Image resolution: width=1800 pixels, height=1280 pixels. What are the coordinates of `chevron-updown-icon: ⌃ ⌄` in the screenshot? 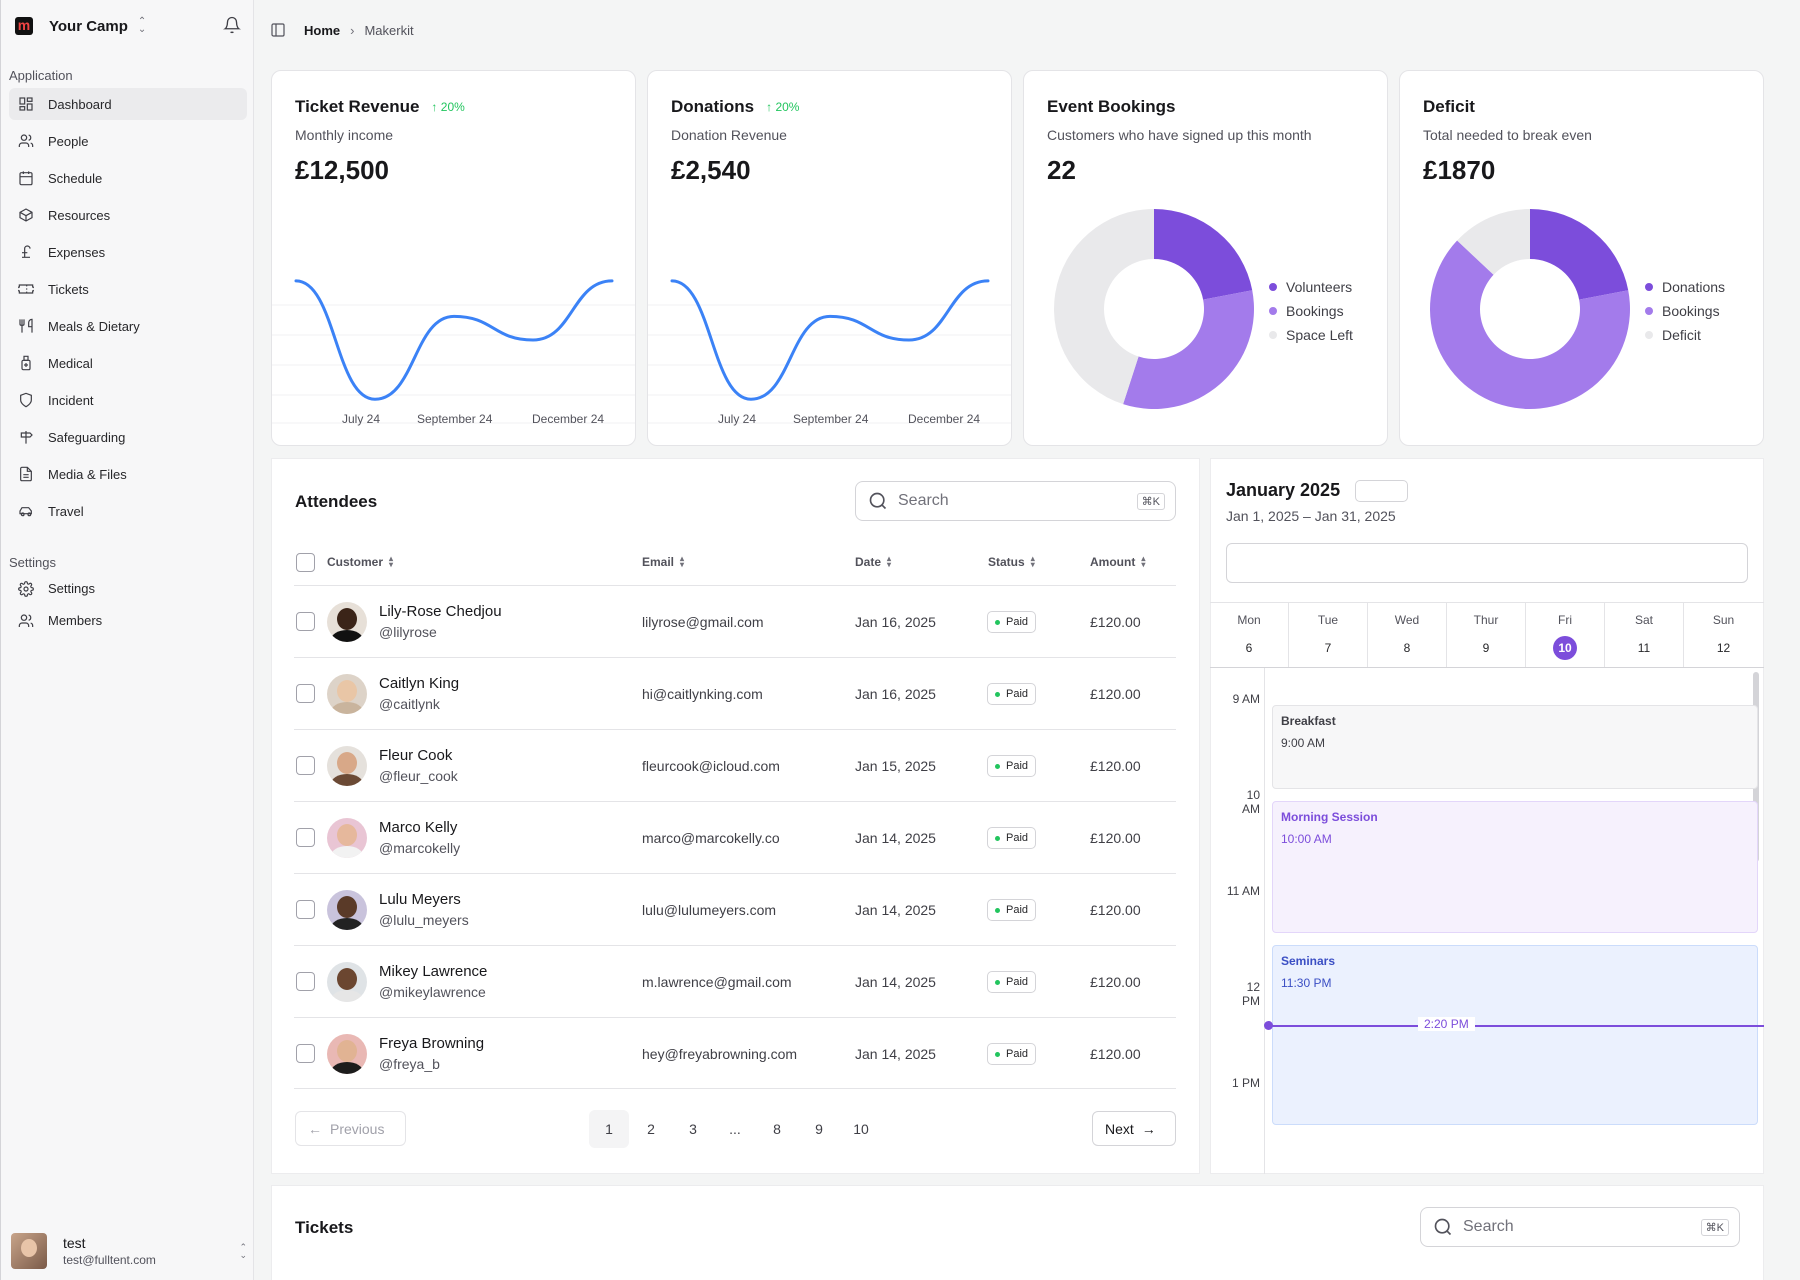 It's located at (142, 25).